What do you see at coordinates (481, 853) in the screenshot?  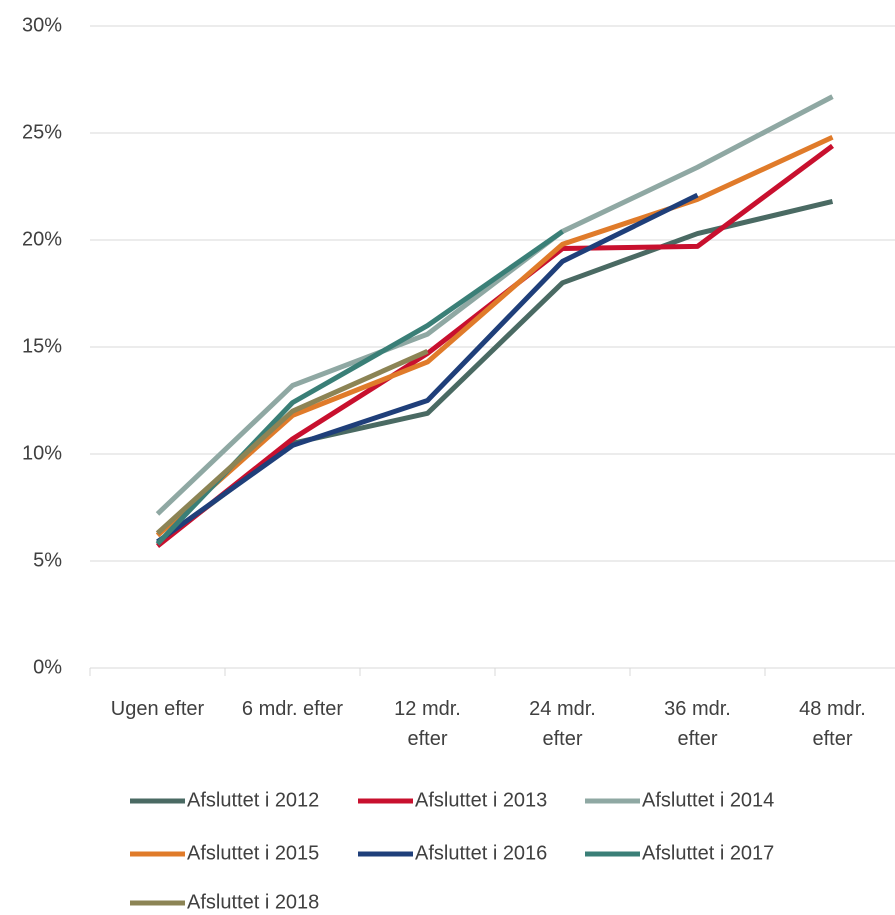 I see `legend-label: Afsluttet i 2016` at bounding box center [481, 853].